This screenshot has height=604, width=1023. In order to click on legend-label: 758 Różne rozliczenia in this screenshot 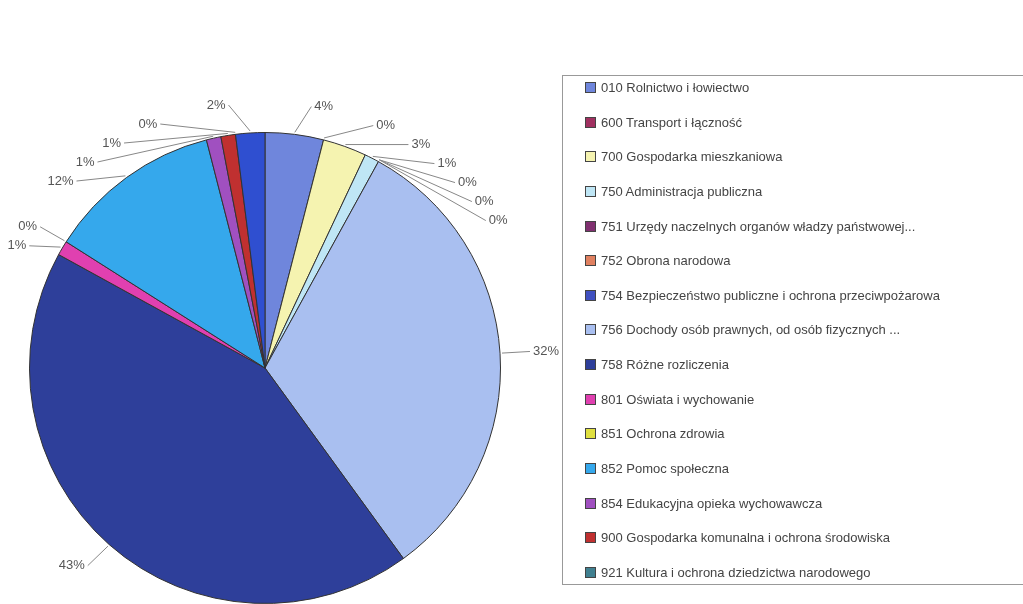, I will do `click(665, 365)`.